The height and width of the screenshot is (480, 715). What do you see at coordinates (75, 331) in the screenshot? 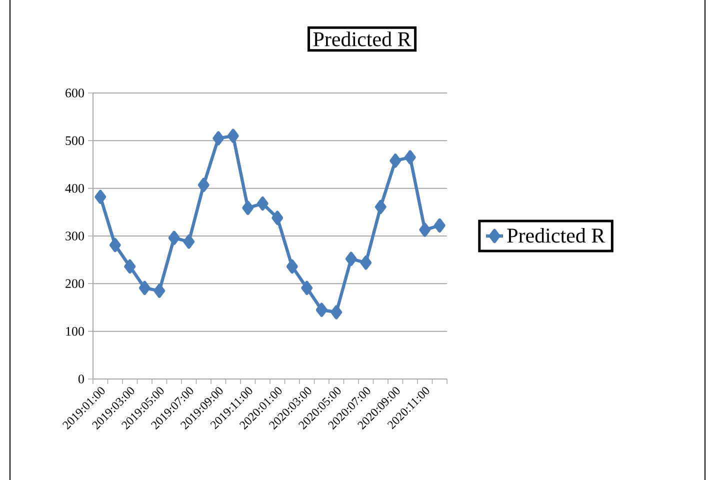
I see `y-tick-label: 100` at bounding box center [75, 331].